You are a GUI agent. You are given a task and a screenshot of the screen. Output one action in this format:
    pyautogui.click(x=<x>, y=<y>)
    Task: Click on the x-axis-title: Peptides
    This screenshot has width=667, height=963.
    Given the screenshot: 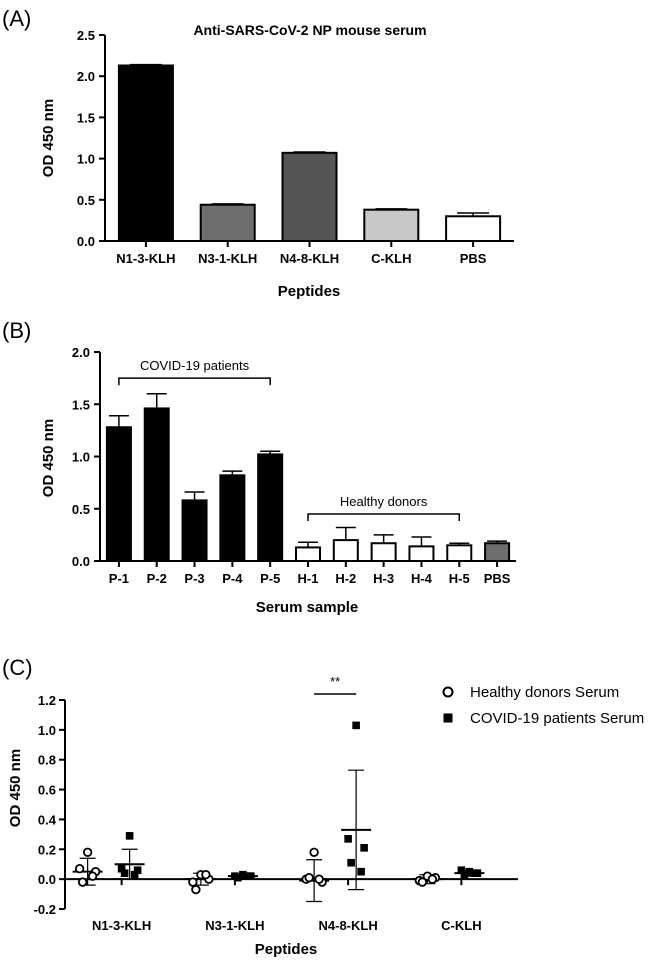 What is the action you would take?
    pyautogui.click(x=286, y=949)
    